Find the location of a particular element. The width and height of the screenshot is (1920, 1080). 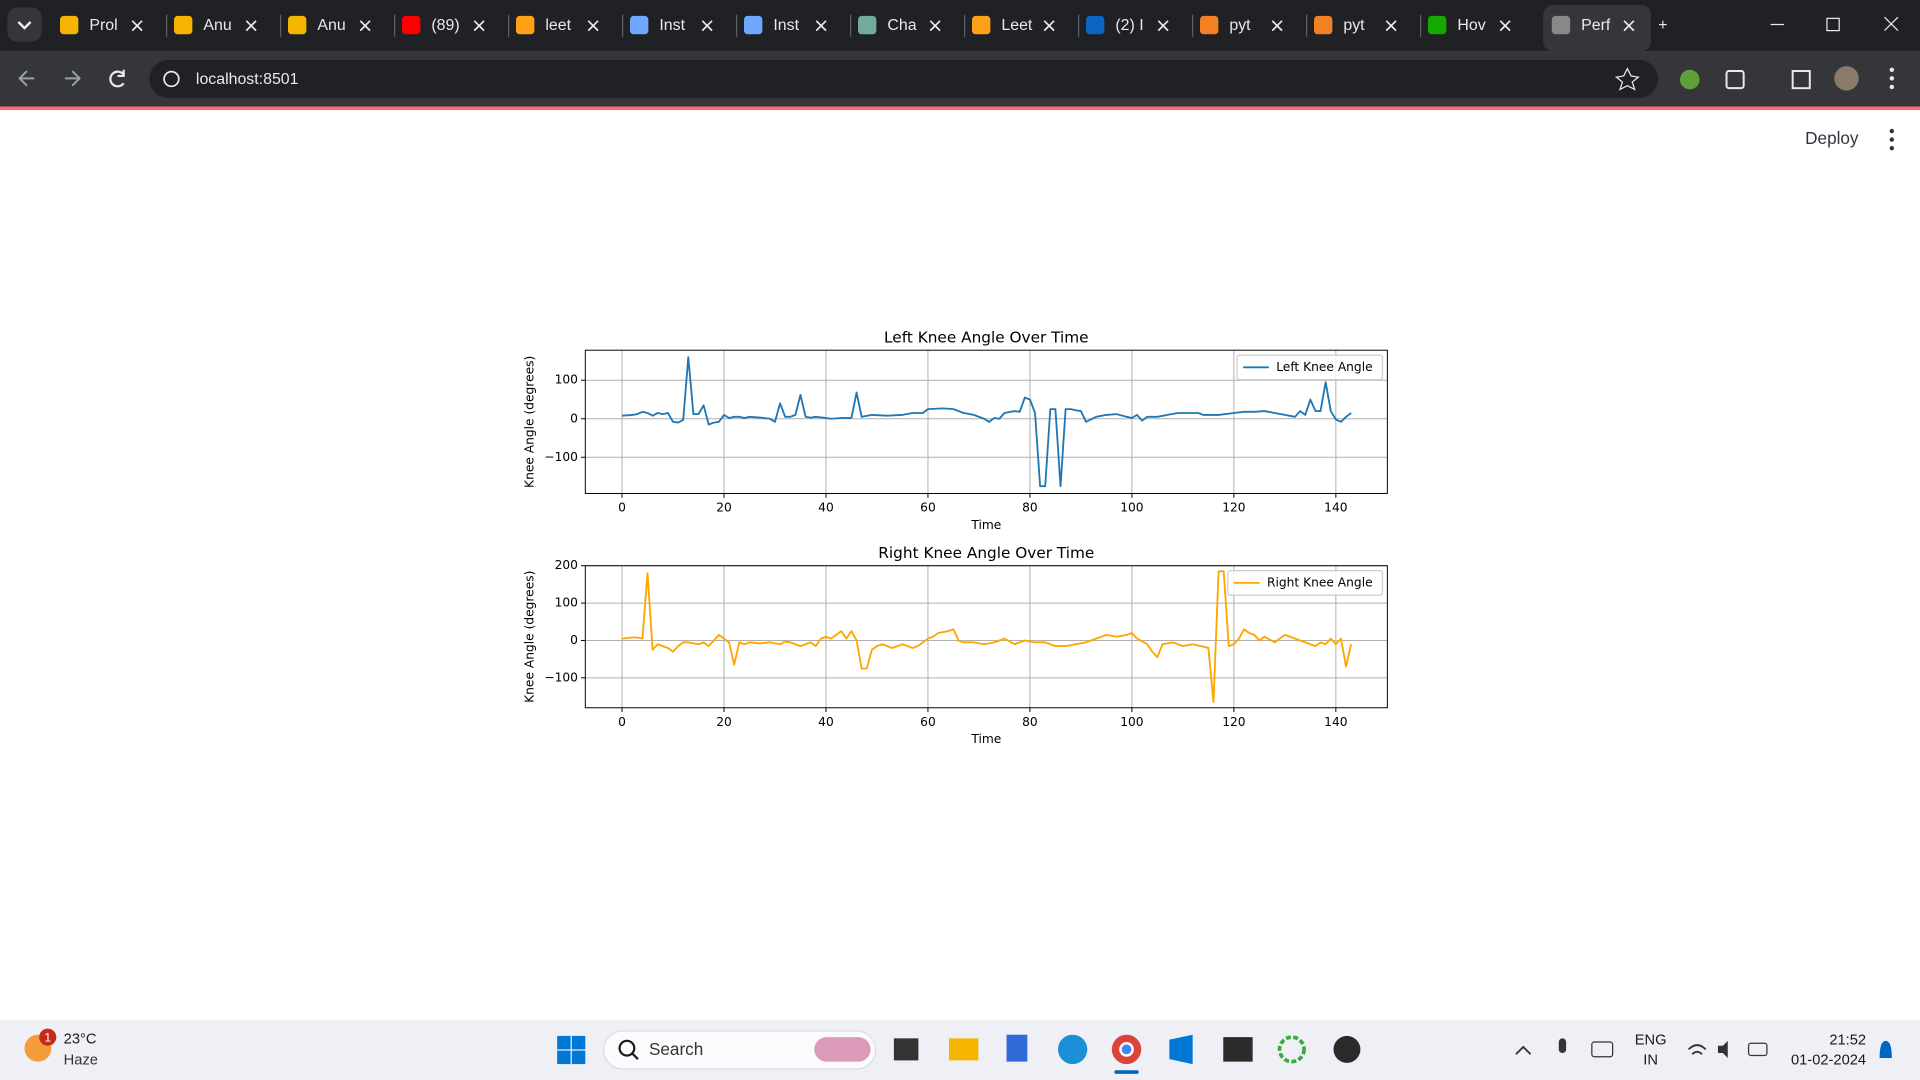

new-tab: + is located at coordinates (1662, 25).